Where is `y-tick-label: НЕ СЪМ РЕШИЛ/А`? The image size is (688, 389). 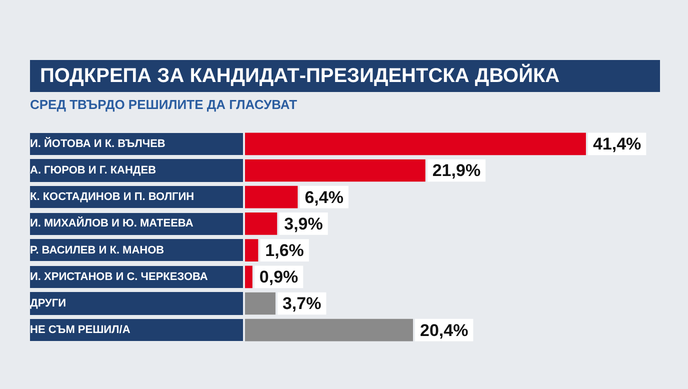 y-tick-label: НЕ СЪМ РЕШИЛ/А is located at coordinates (80, 330).